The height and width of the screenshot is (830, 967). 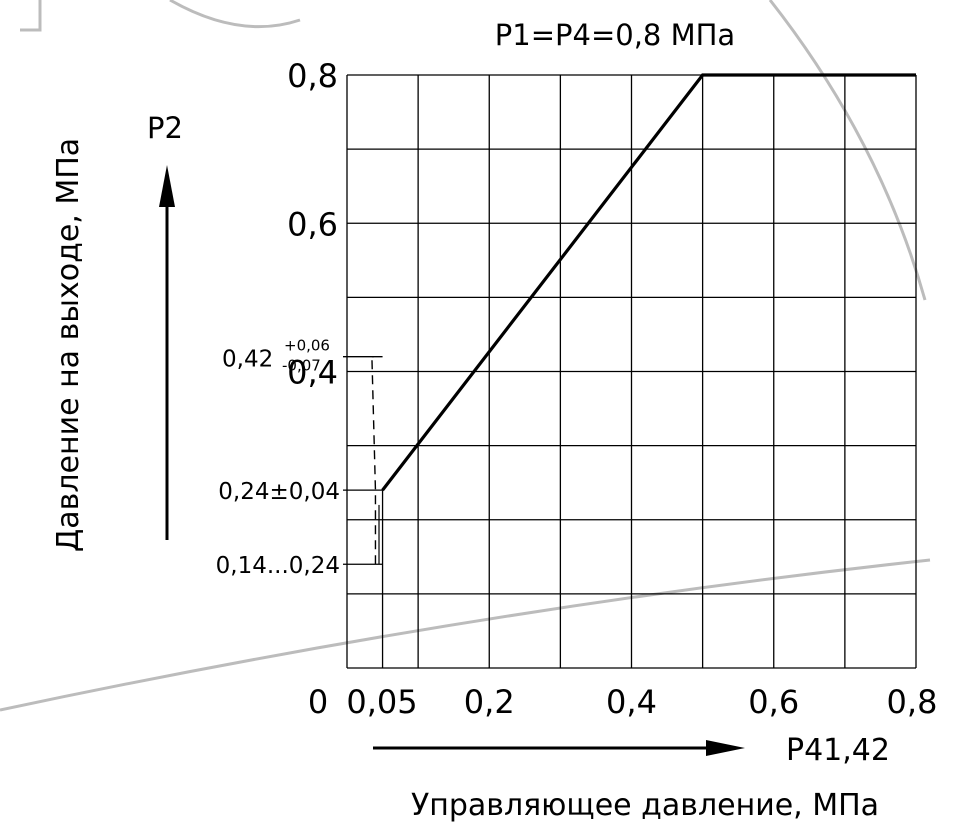 I want to click on background-arc-right, so click(x=847, y=150).